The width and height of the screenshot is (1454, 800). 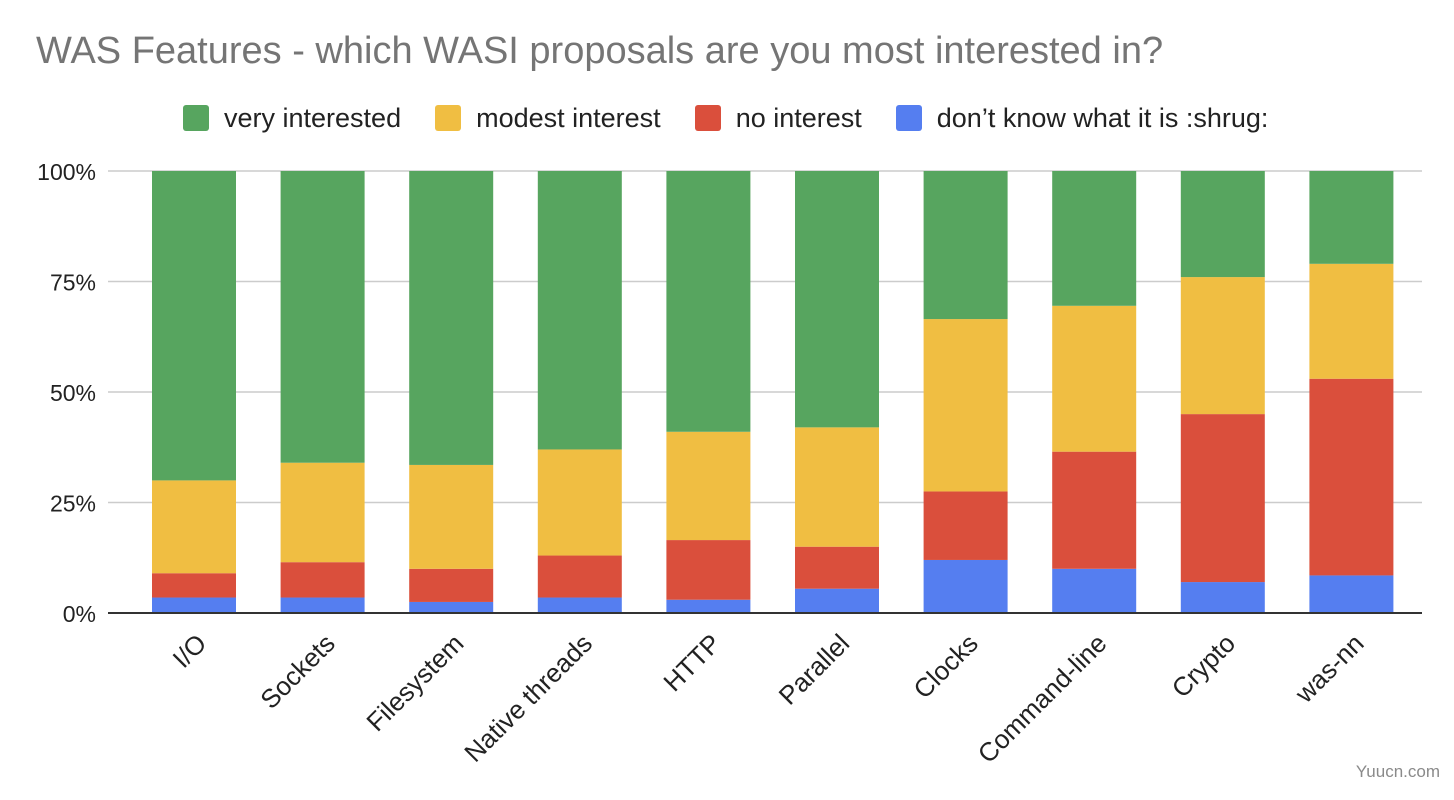 What do you see at coordinates (1397, 771) in the screenshot?
I see `watermark: Yuucn.com` at bounding box center [1397, 771].